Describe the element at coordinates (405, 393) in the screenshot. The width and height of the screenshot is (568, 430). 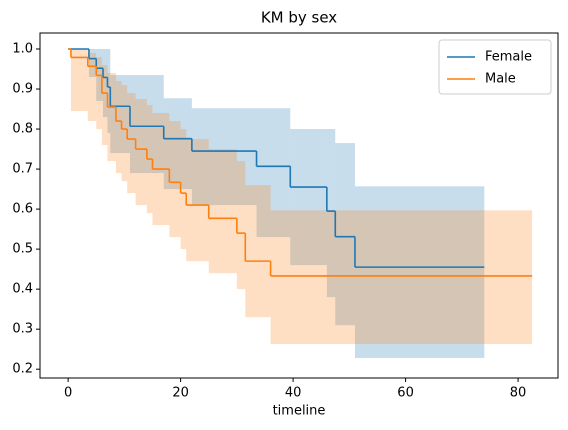
I see `x-tick-label: 60` at that location.